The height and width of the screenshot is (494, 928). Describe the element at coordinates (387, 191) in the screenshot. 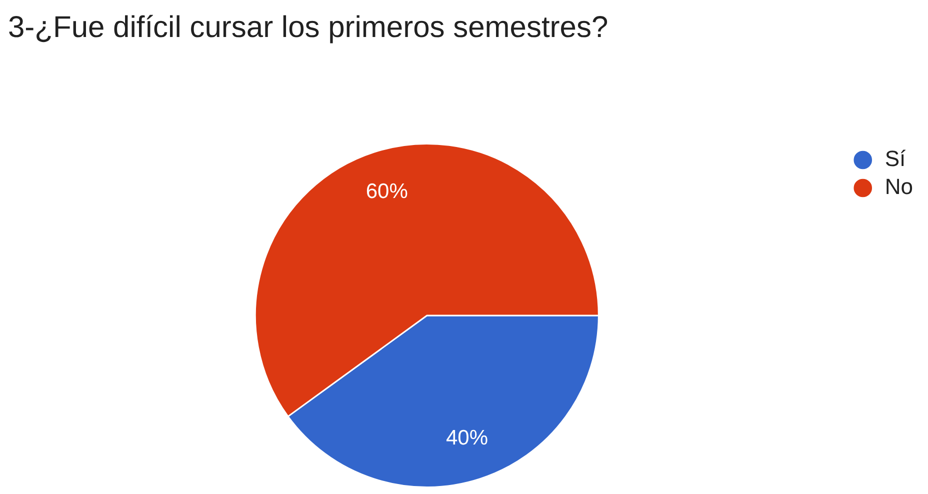

I see `data-label: 60%` at that location.